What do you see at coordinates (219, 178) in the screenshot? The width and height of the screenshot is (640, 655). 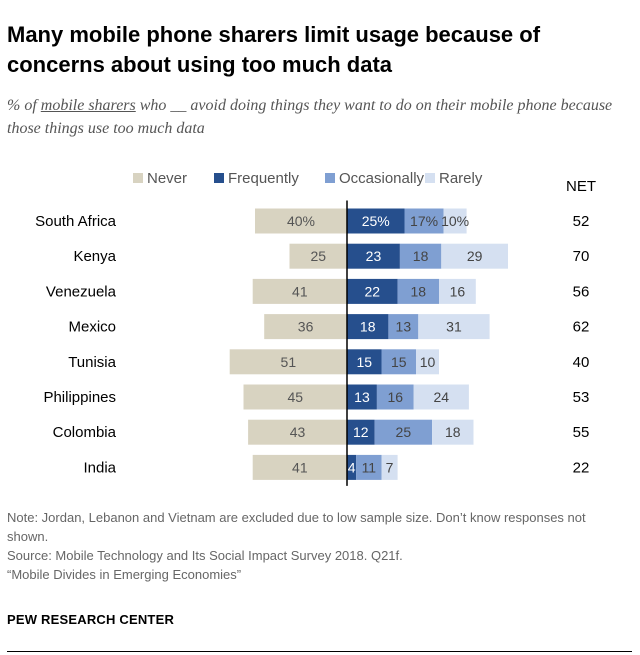 I see `legend-swatch-frequently` at bounding box center [219, 178].